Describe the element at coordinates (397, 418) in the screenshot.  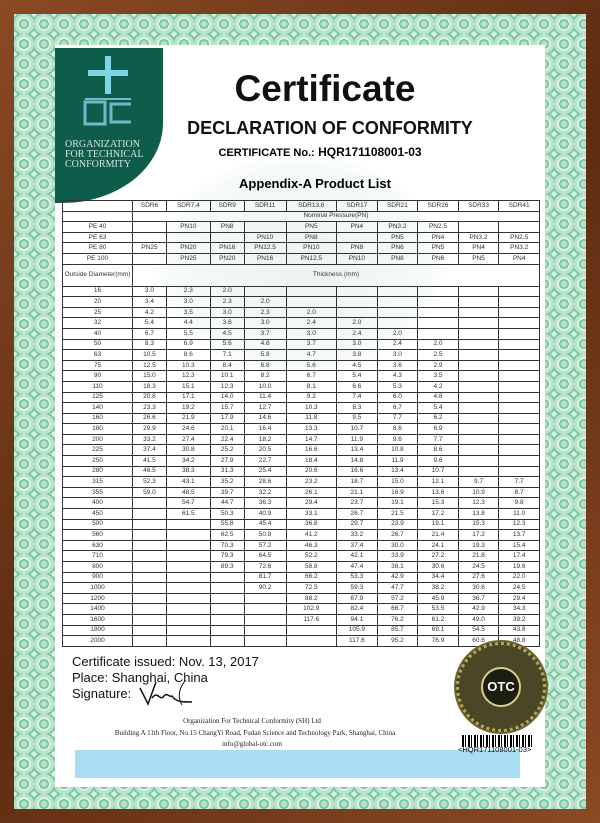
I see `thickness-cell: 7.7` at that location.